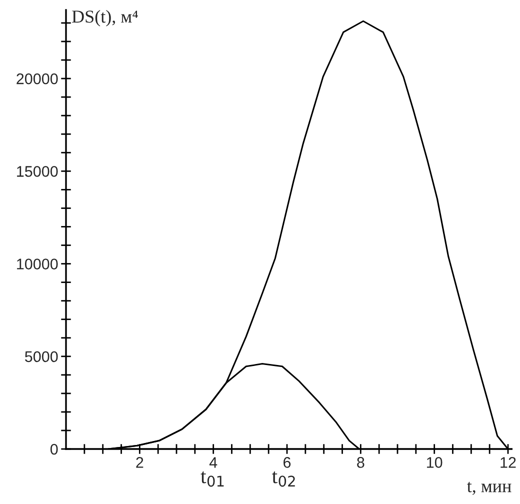 The width and height of the screenshot is (520, 504). I want to click on x-tick-label: 10, so click(434, 462).